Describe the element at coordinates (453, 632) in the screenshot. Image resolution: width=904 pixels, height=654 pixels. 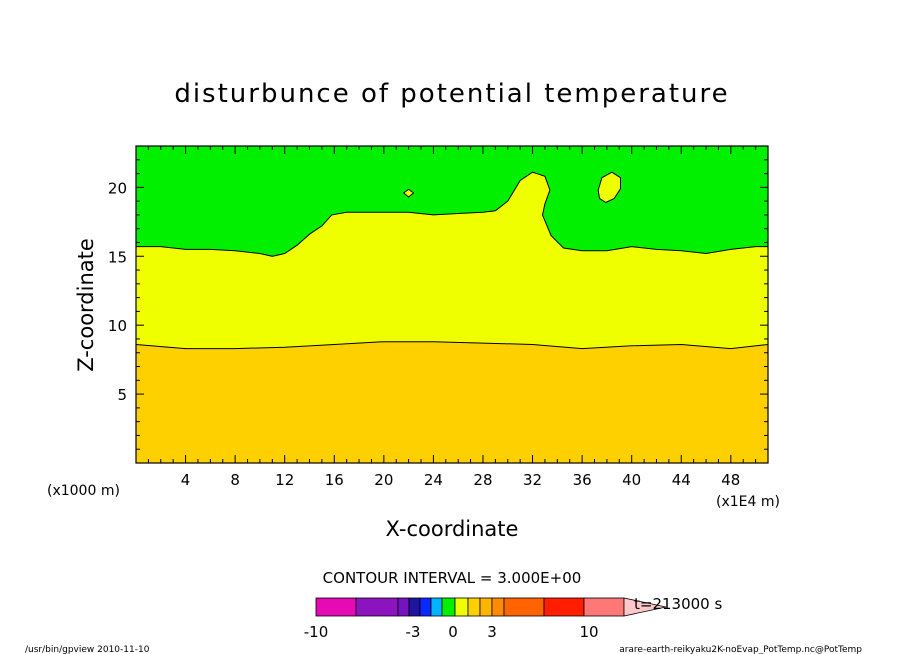
I see `colorbar-tick-label: 0` at that location.